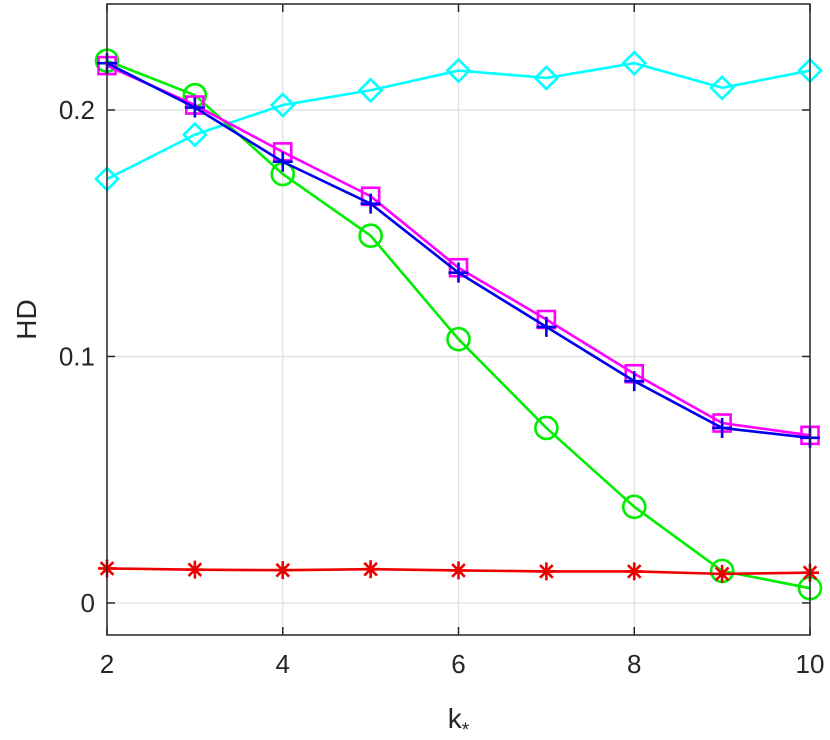 This screenshot has height=740, width=830. I want to click on x-tick-label: 2, so click(107, 664).